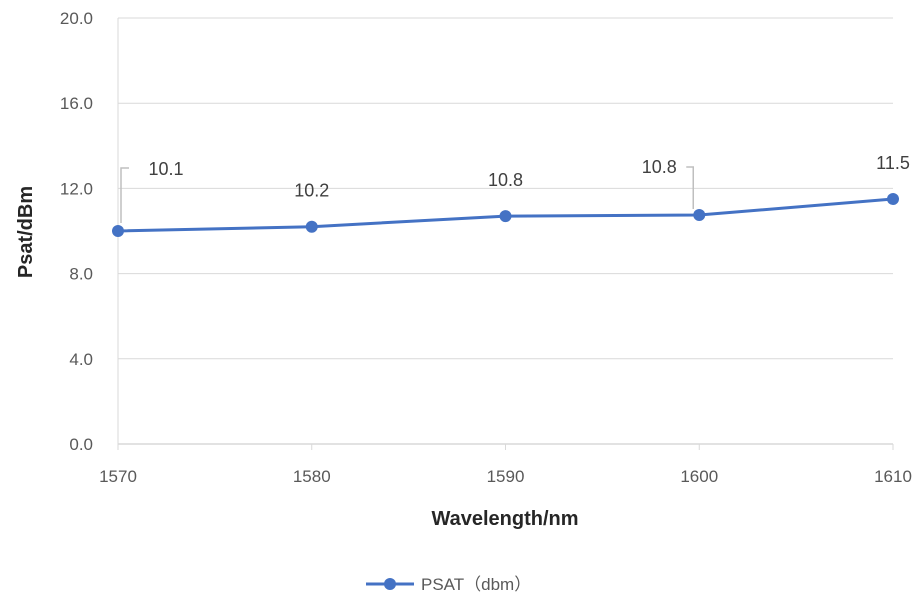 The width and height of the screenshot is (921, 601). I want to click on legend-marker, so click(390, 584).